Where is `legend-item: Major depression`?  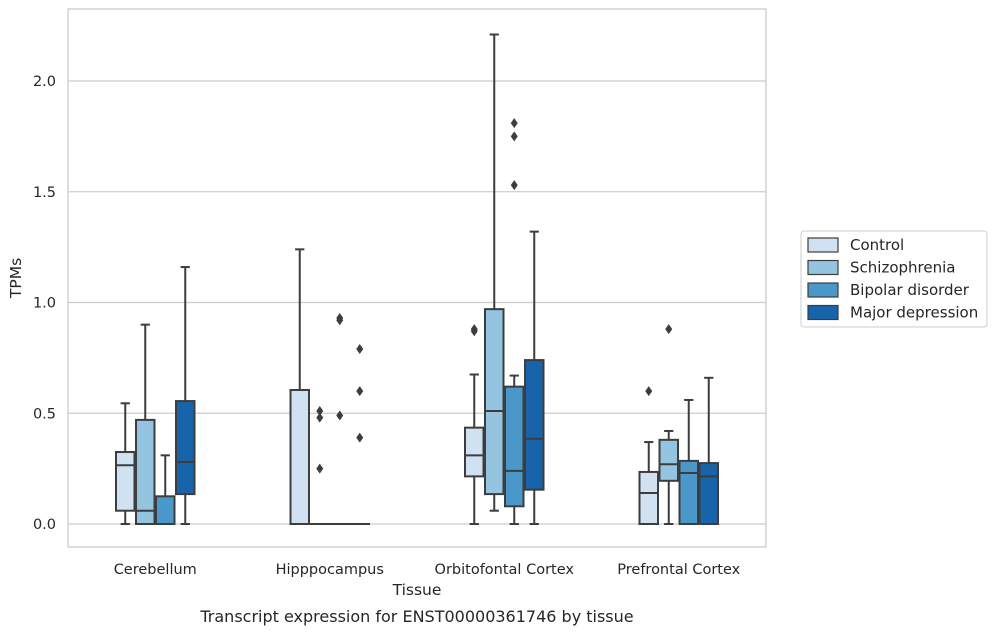 legend-item: Major depression is located at coordinates (892, 313).